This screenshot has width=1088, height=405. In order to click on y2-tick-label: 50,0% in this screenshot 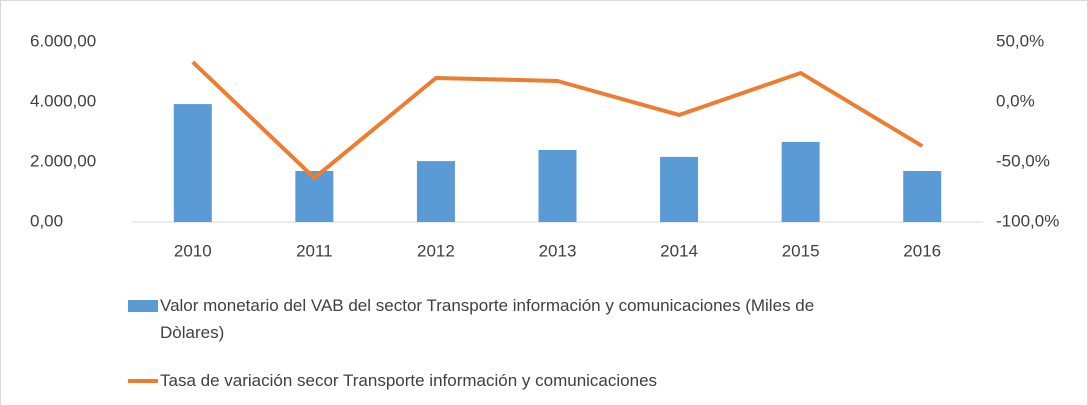, I will do `click(1020, 40)`.